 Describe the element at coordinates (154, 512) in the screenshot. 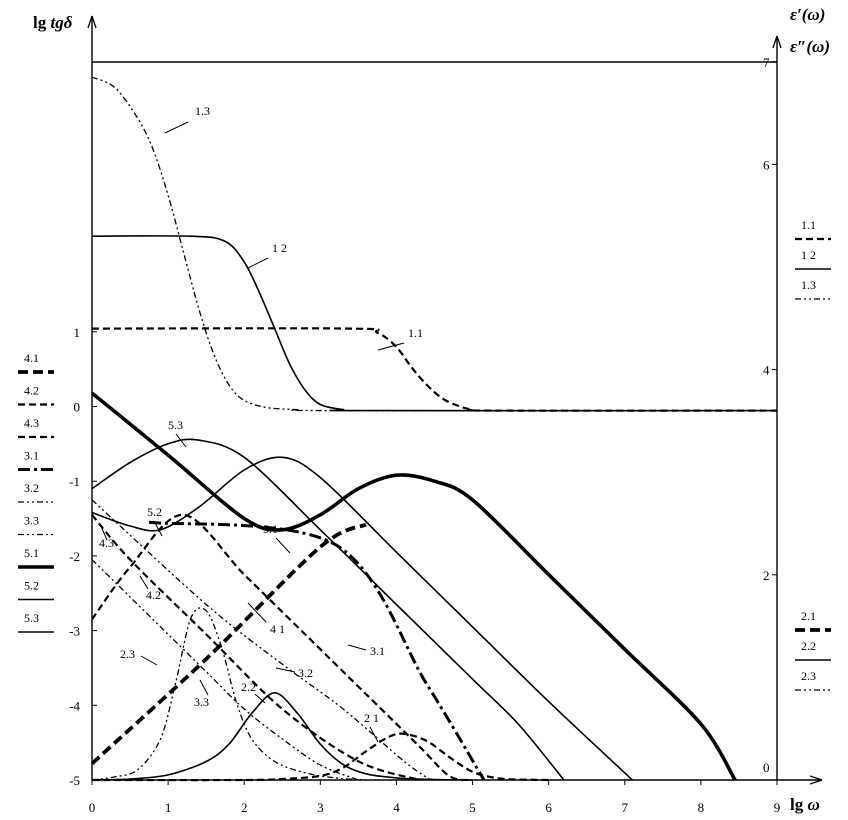

I see `annotation-label: 5.2` at that location.